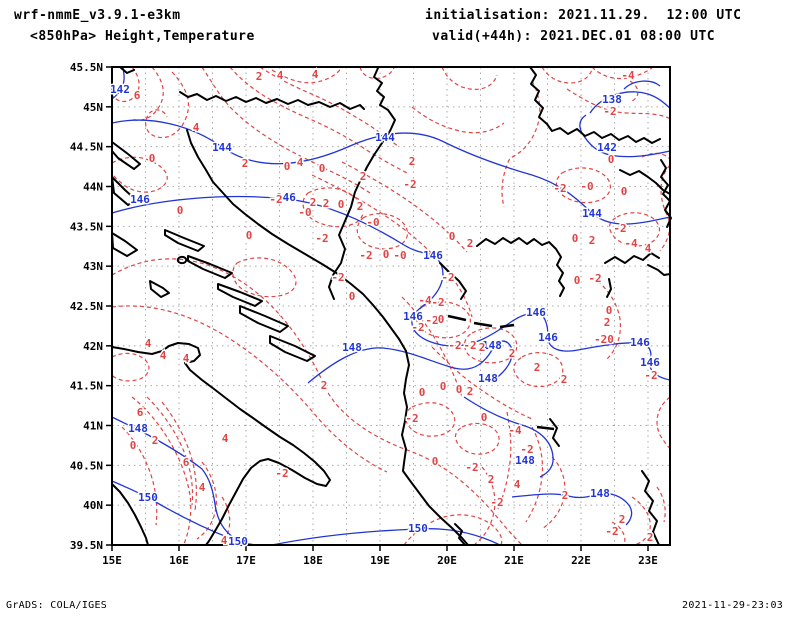 This screenshot has height=618, width=800. What do you see at coordinates (501, 372) in the screenshot?
I see `border-dashed` at bounding box center [501, 372].